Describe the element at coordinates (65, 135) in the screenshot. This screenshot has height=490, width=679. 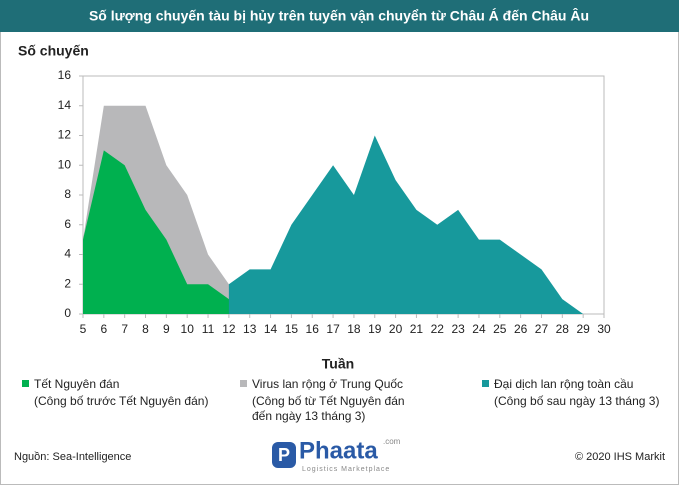
I see `y-tick-label: 12` at that location.